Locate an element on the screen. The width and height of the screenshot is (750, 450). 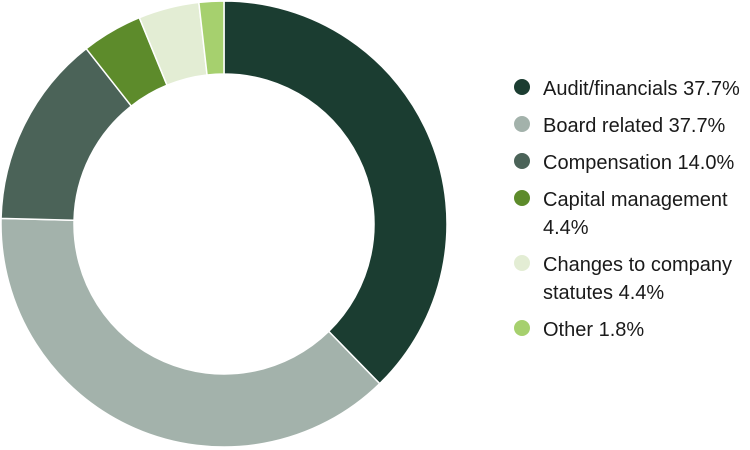
legend-label-4: Changes to company statutes 4.4% is located at coordinates (638, 279).